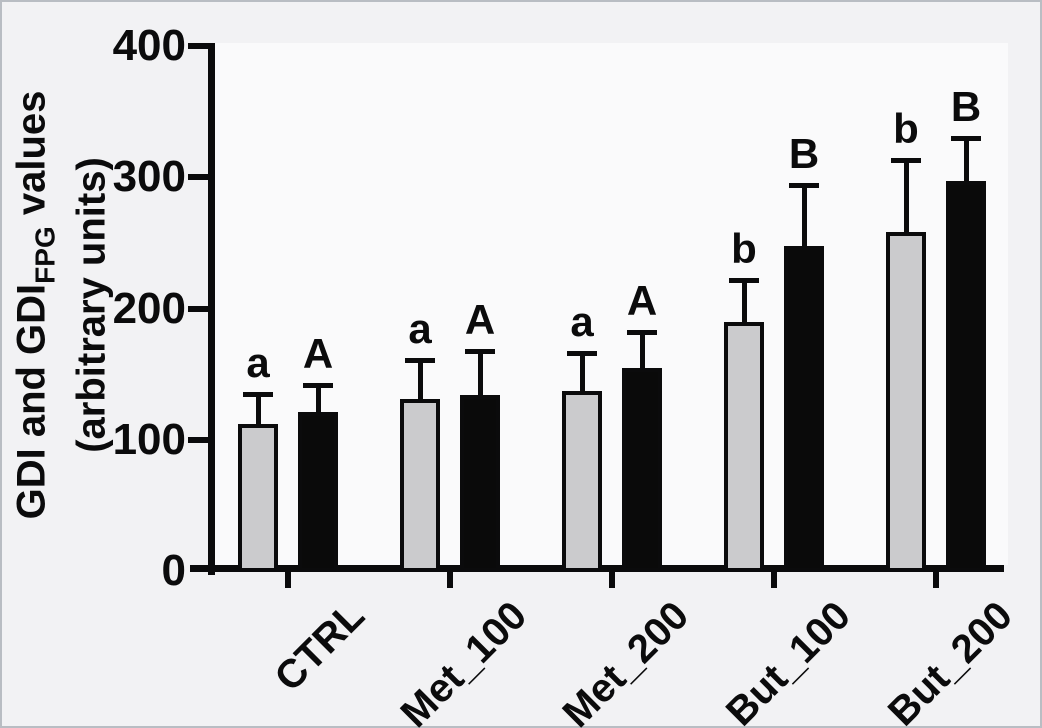  Describe the element at coordinates (804, 408) in the screenshot. I see `bar-But_100-GDI_FPG` at that location.